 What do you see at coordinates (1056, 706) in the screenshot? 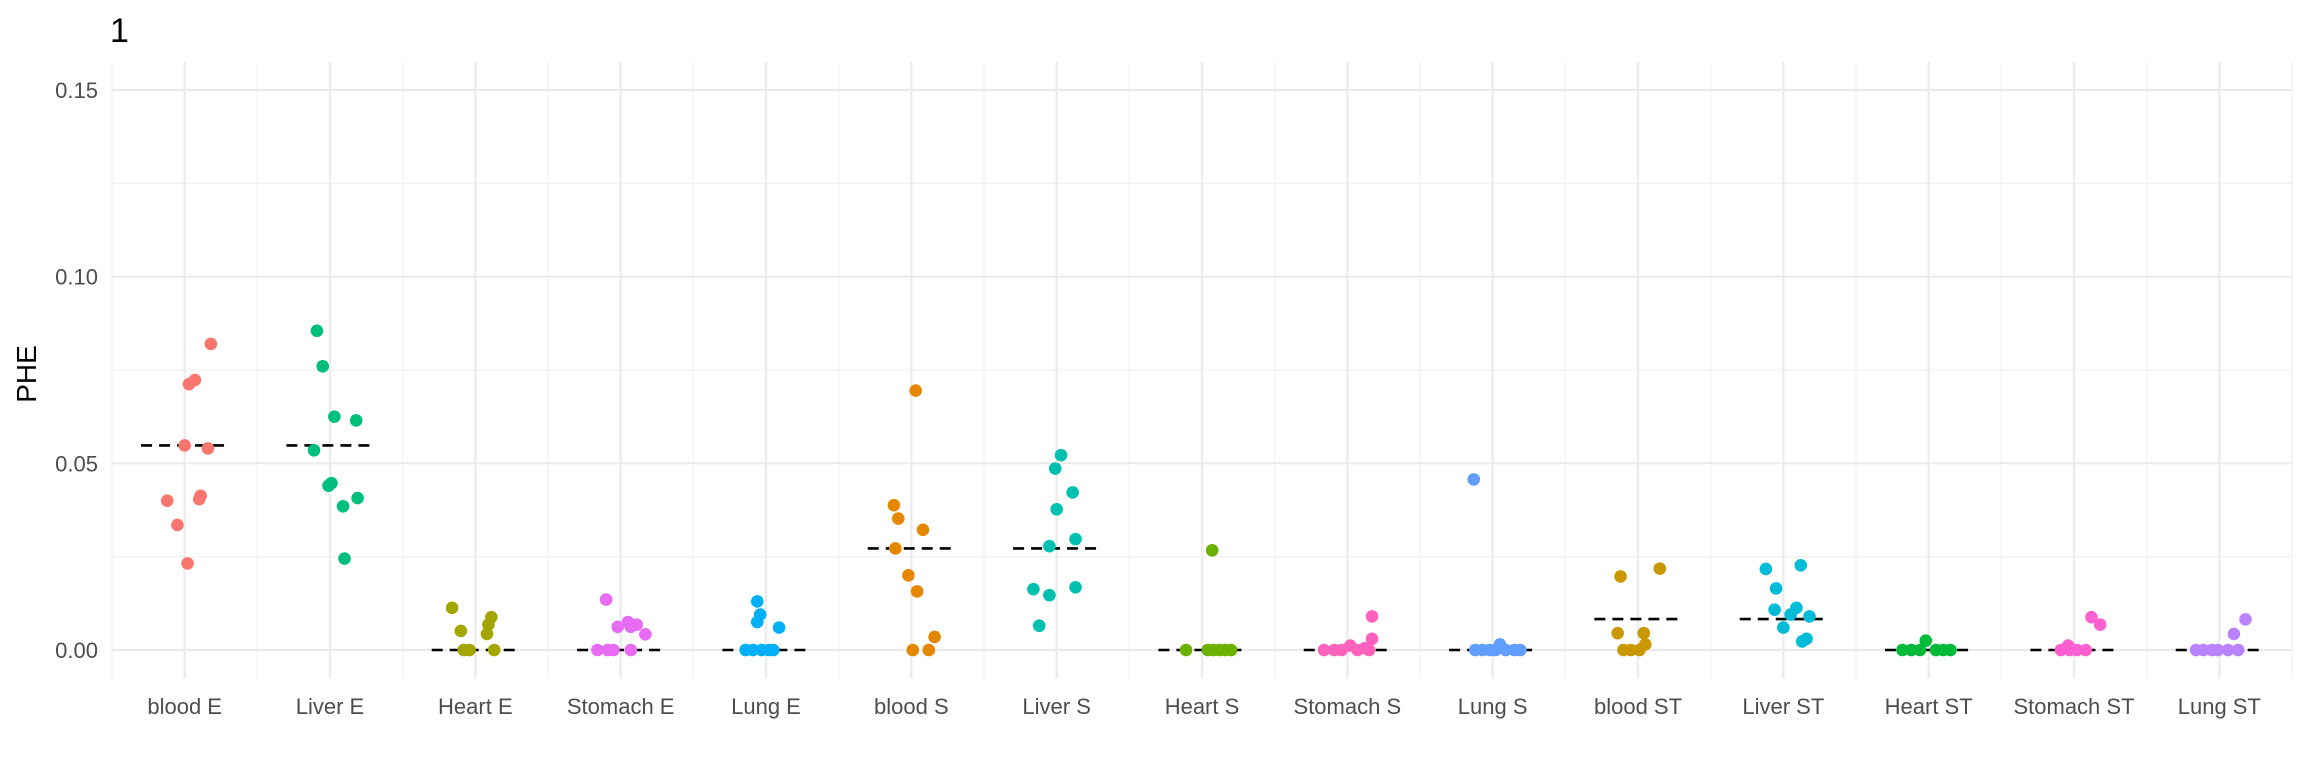
I see `x-tick-label: Liver S` at bounding box center [1056, 706].